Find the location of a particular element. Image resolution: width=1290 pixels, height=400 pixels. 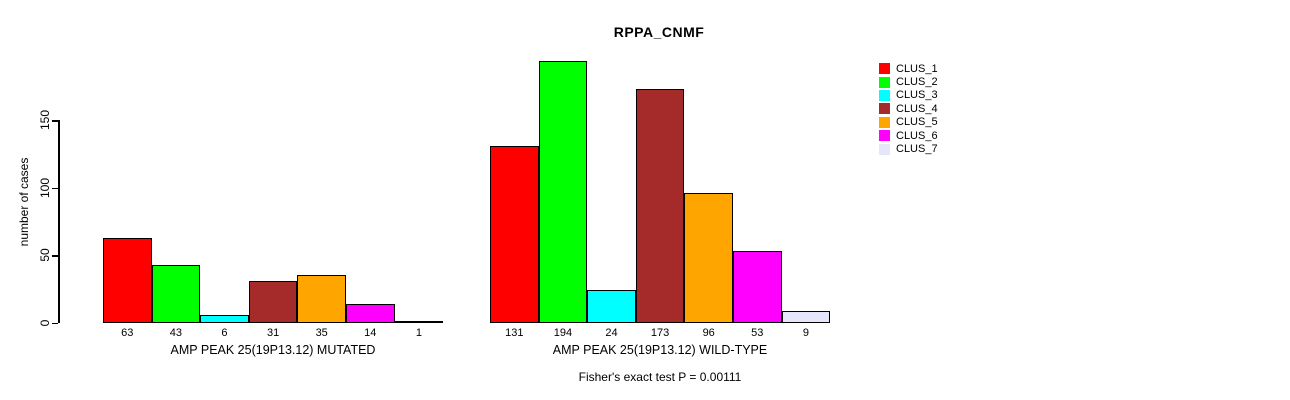

bar-value-label: 1 is located at coordinates (418, 333).